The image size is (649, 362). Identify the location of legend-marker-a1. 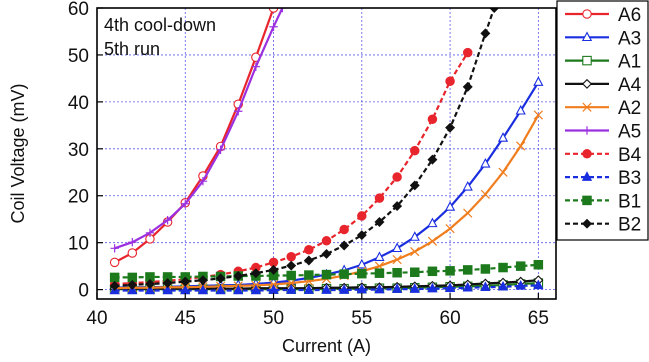
(587, 60).